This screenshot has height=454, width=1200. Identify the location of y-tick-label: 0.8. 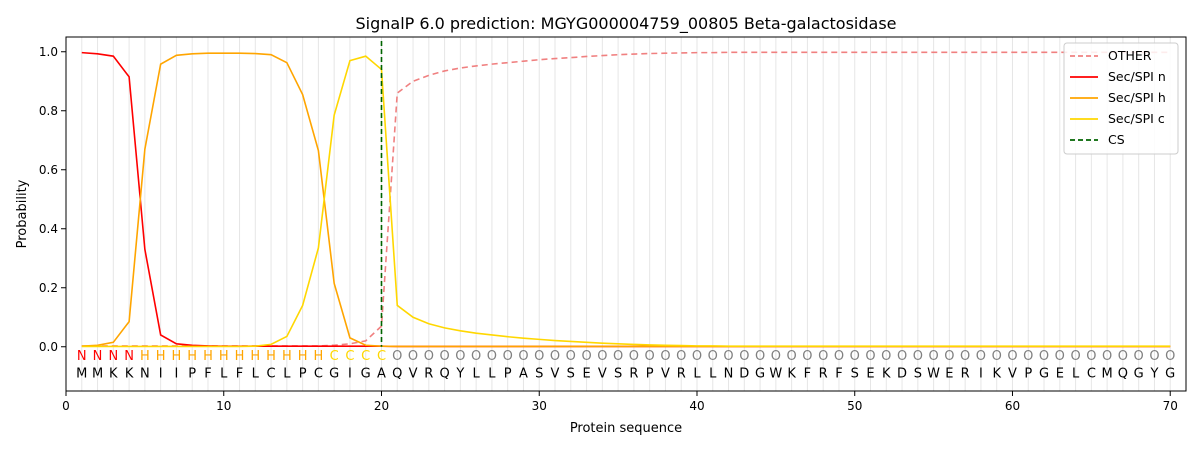
(48, 111).